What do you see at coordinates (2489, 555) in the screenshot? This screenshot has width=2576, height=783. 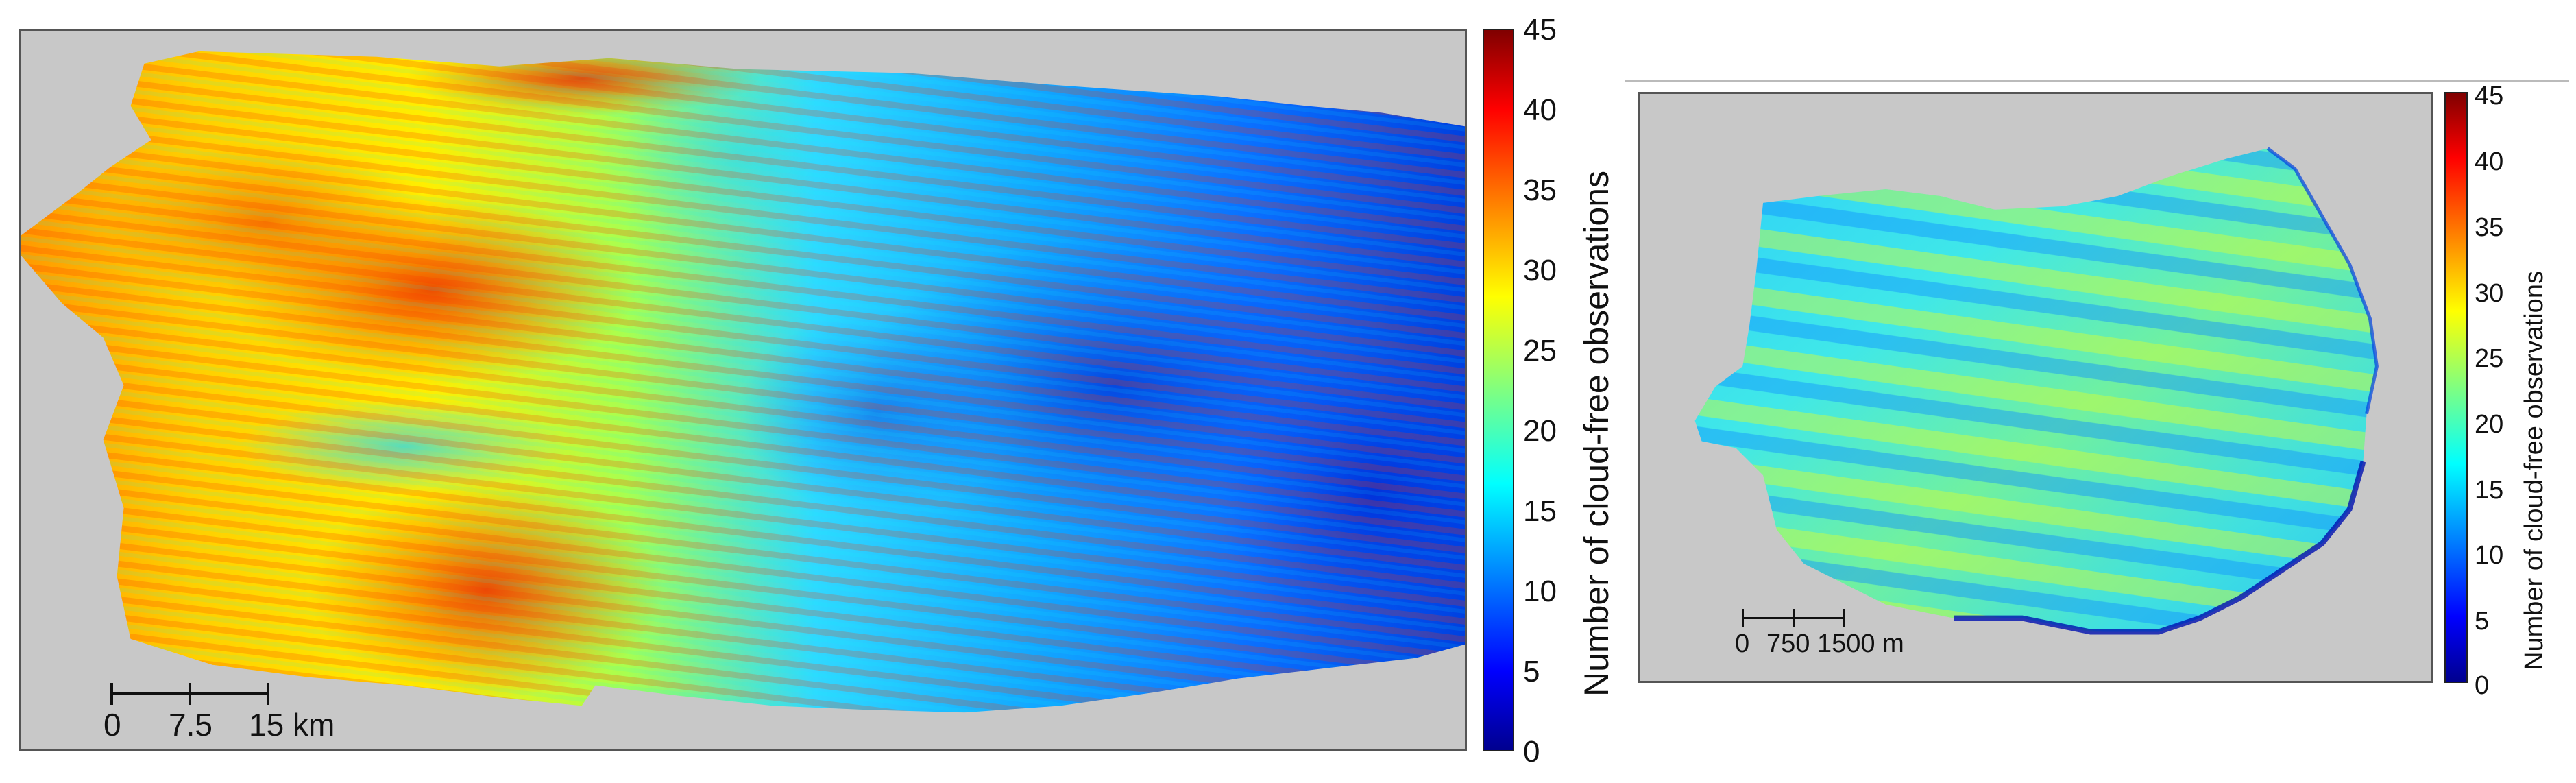 I see `right-colorbar-tick-10: 10` at bounding box center [2489, 555].